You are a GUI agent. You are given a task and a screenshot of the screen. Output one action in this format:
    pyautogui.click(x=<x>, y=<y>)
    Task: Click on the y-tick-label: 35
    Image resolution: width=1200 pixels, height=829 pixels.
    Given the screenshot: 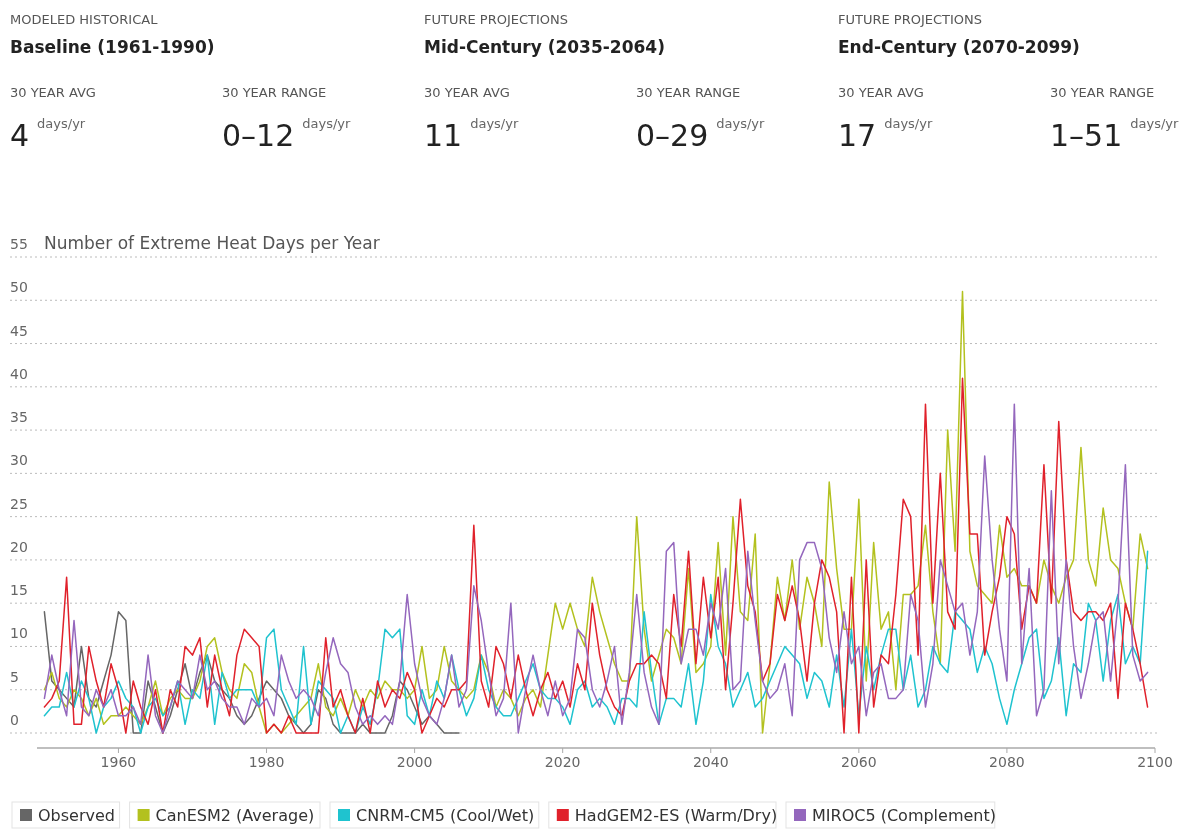 What is the action you would take?
    pyautogui.click(x=19, y=417)
    